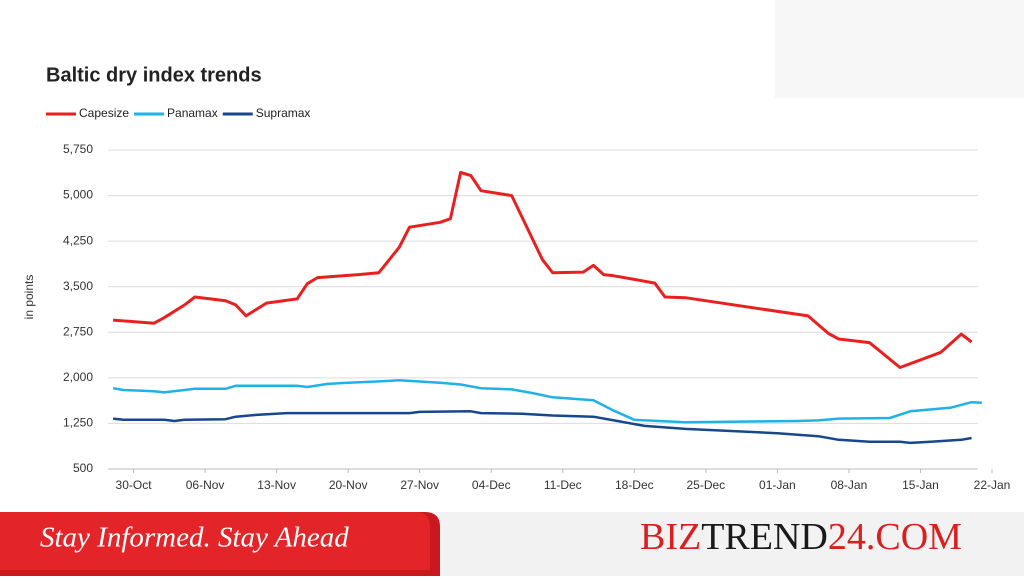 Image resolution: width=1024 pixels, height=581 pixels. I want to click on y-axis-label: in points, so click(29, 297).